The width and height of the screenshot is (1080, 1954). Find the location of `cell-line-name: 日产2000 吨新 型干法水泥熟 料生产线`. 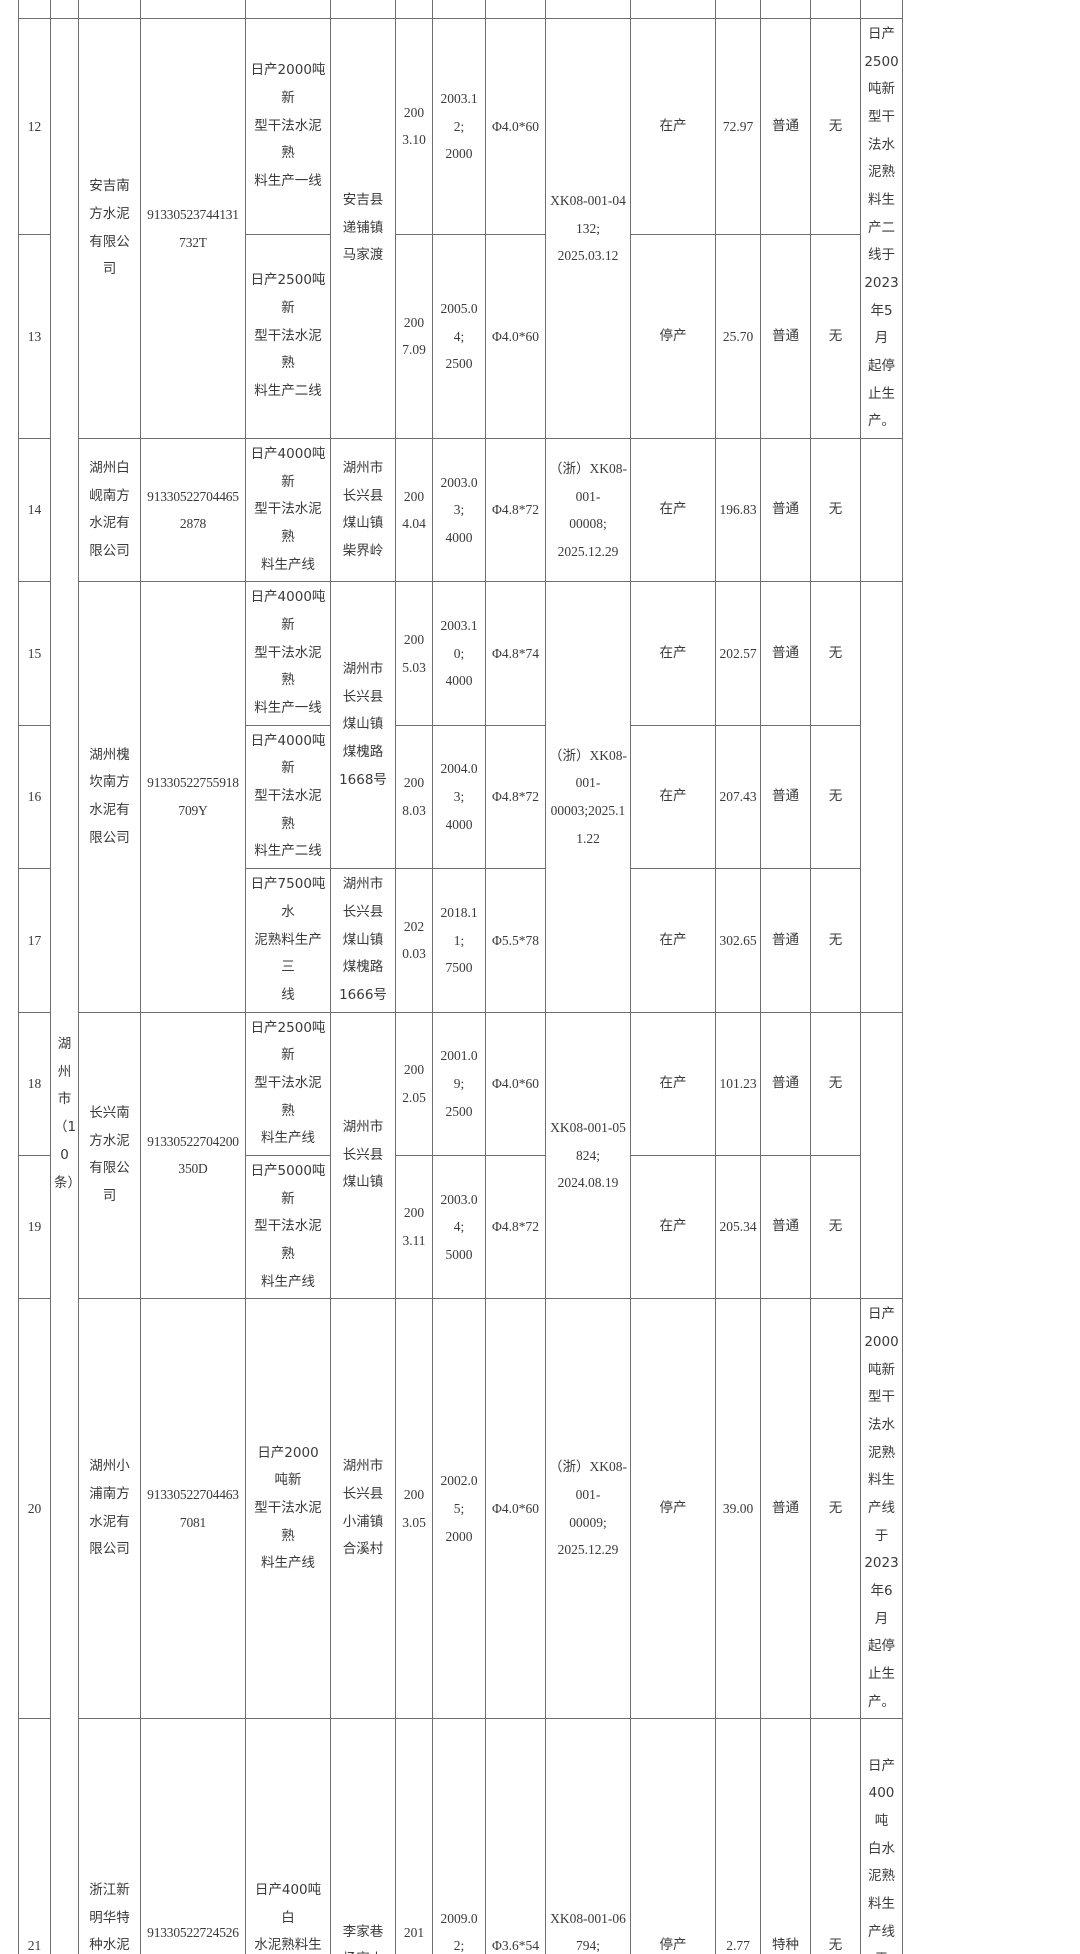

cell-line-name: 日产2000 吨新 型干法水泥熟 料生产线 is located at coordinates (288, 1509).